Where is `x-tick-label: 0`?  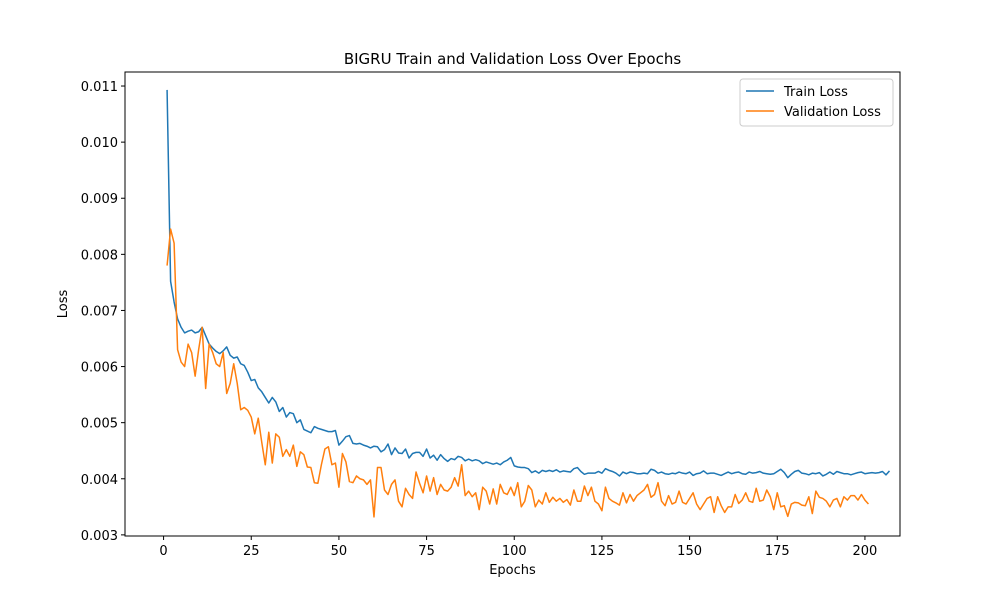 x-tick-label: 0 is located at coordinates (163, 551).